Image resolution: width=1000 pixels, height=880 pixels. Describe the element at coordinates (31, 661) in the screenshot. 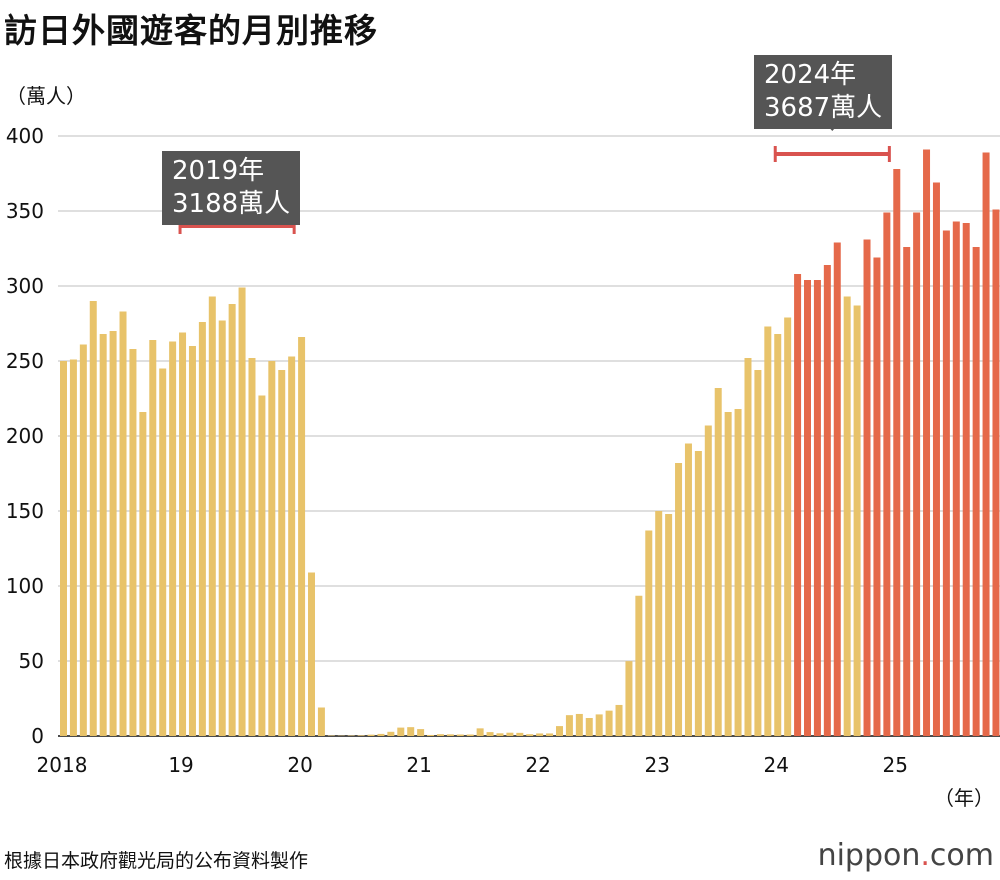

I see `y-tick-label: 50` at that location.